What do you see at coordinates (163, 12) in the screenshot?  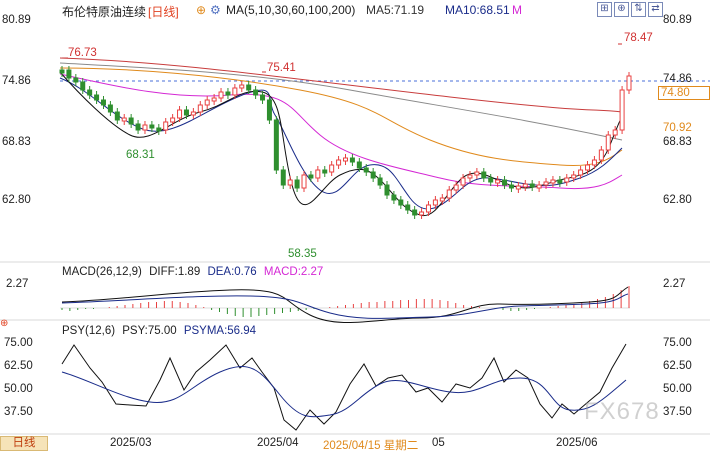 I see `period-selector: [日线]` at bounding box center [163, 12].